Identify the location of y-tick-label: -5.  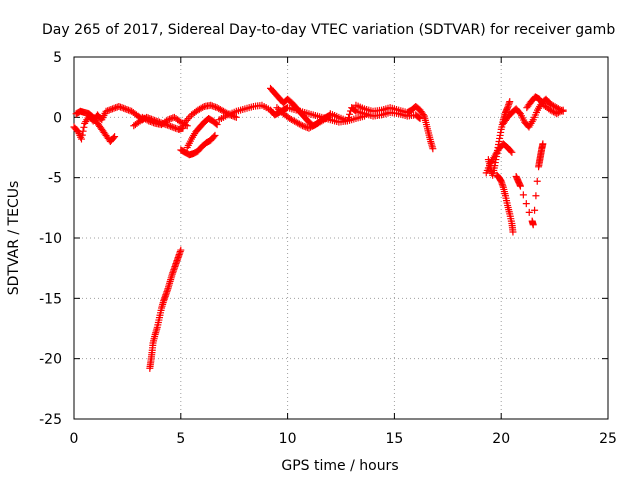
(55, 179).